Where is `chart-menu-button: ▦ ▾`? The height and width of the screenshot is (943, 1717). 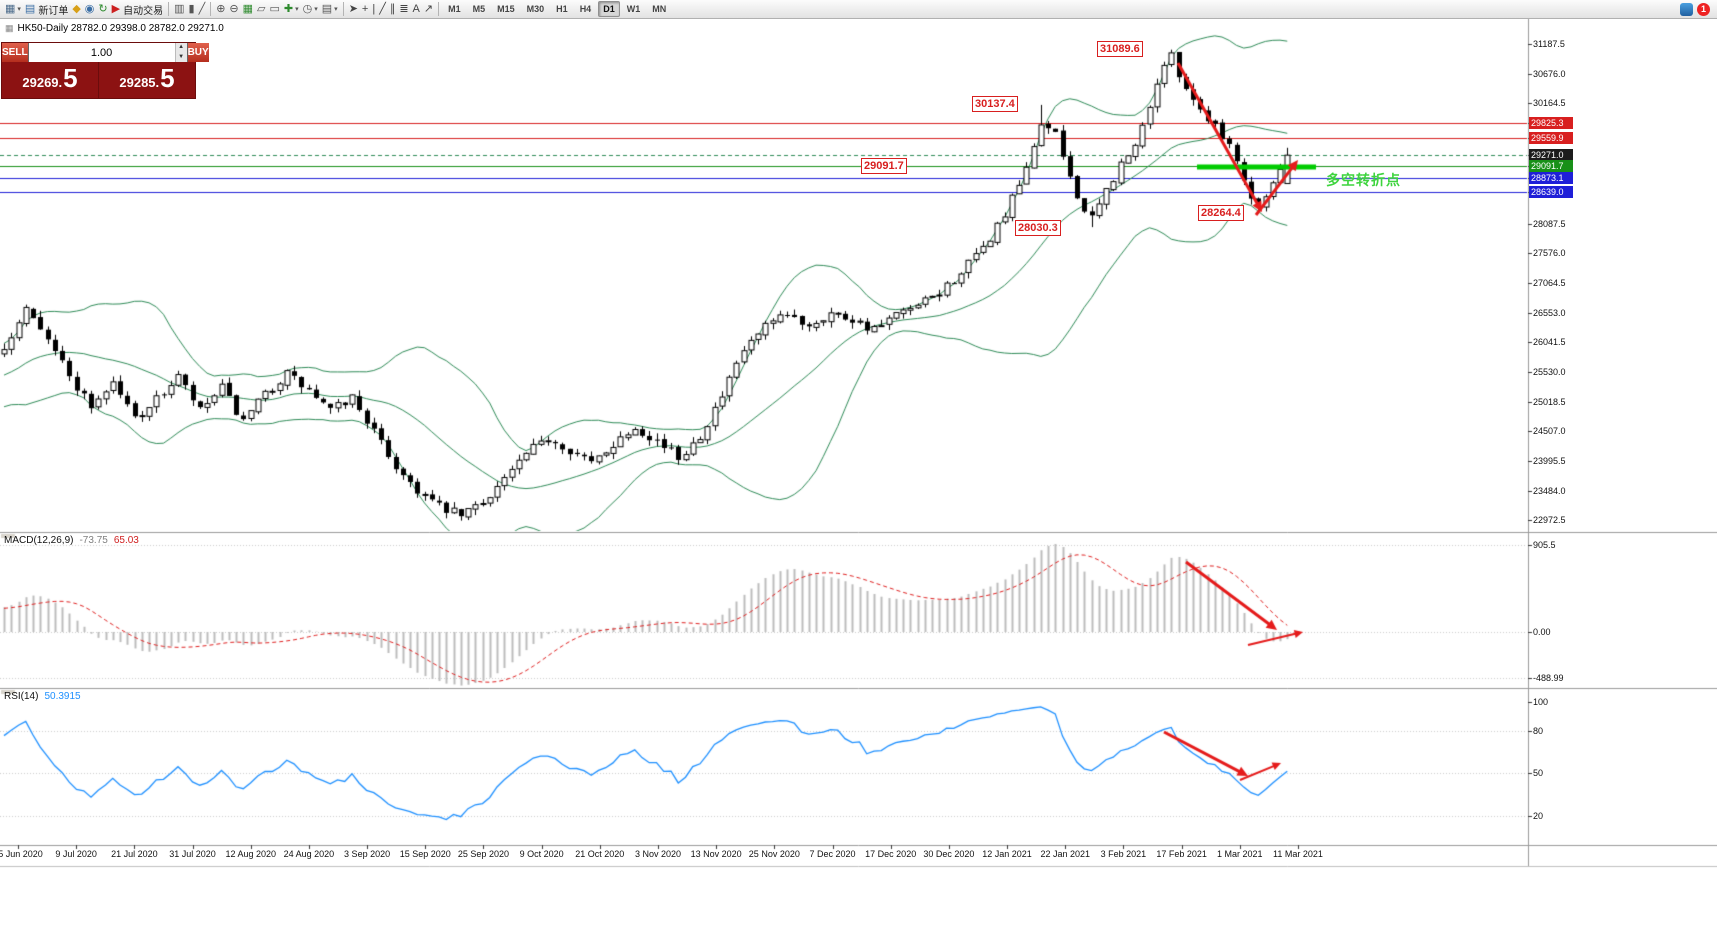
chart-menu-button: ▦ ▾ is located at coordinates (13, 9).